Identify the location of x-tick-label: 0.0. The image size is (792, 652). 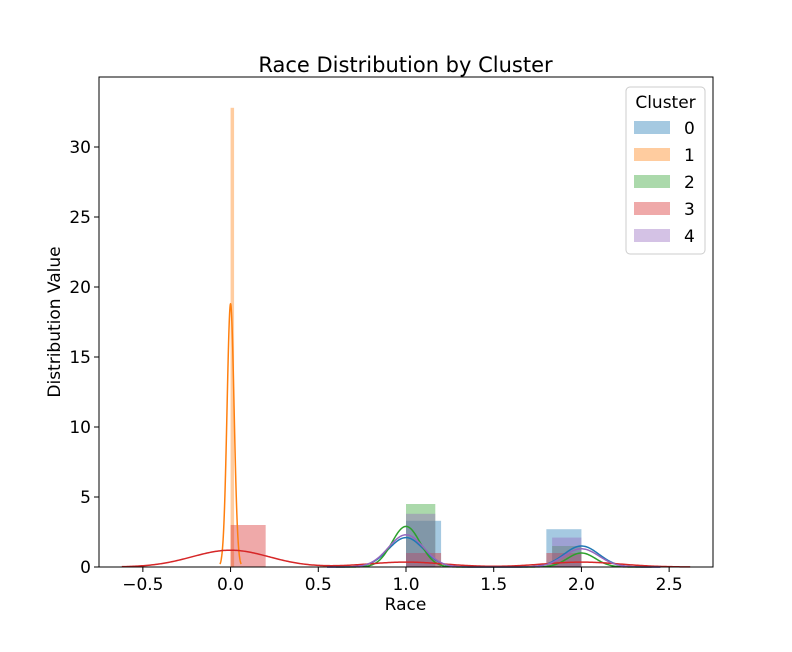
(230, 585).